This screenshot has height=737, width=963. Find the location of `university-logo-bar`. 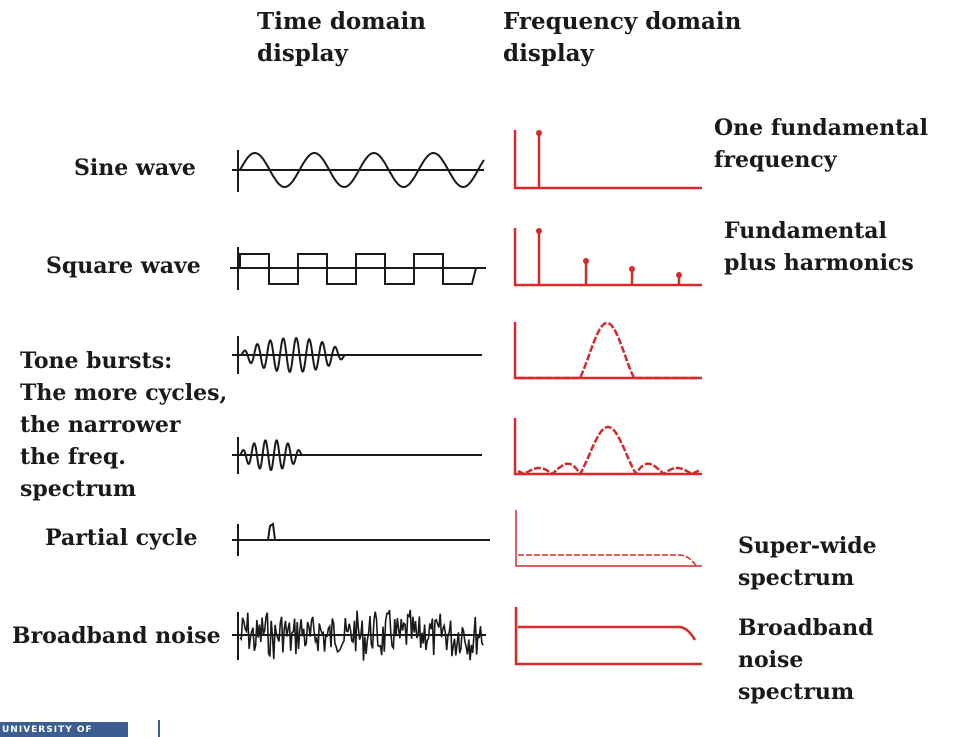

university-logo-bar is located at coordinates (64, 729).